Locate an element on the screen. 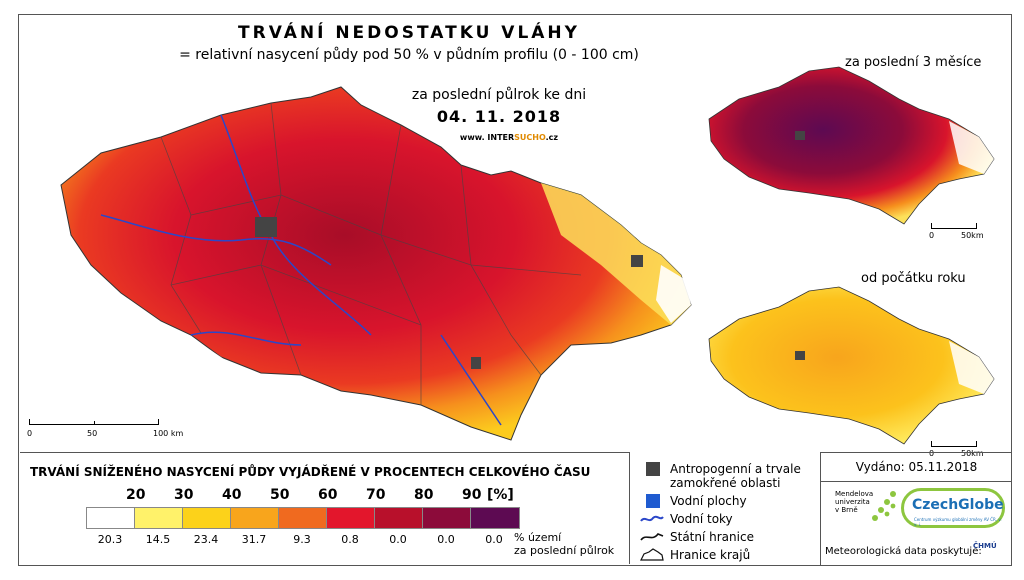  percentage-note: % území za poslední půlrok is located at coordinates (564, 544).